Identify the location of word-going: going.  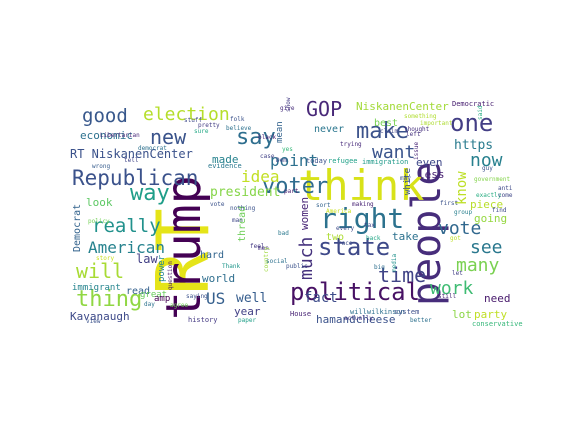
(490, 218).